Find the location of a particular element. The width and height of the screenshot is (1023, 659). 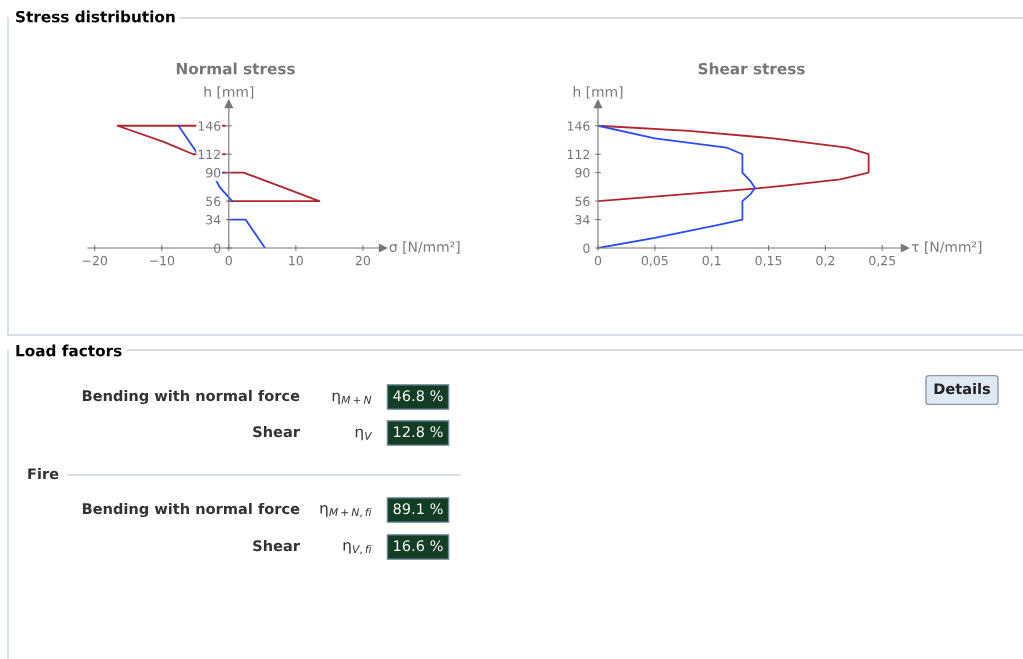

x-tick-label: 0,2 is located at coordinates (825, 261).